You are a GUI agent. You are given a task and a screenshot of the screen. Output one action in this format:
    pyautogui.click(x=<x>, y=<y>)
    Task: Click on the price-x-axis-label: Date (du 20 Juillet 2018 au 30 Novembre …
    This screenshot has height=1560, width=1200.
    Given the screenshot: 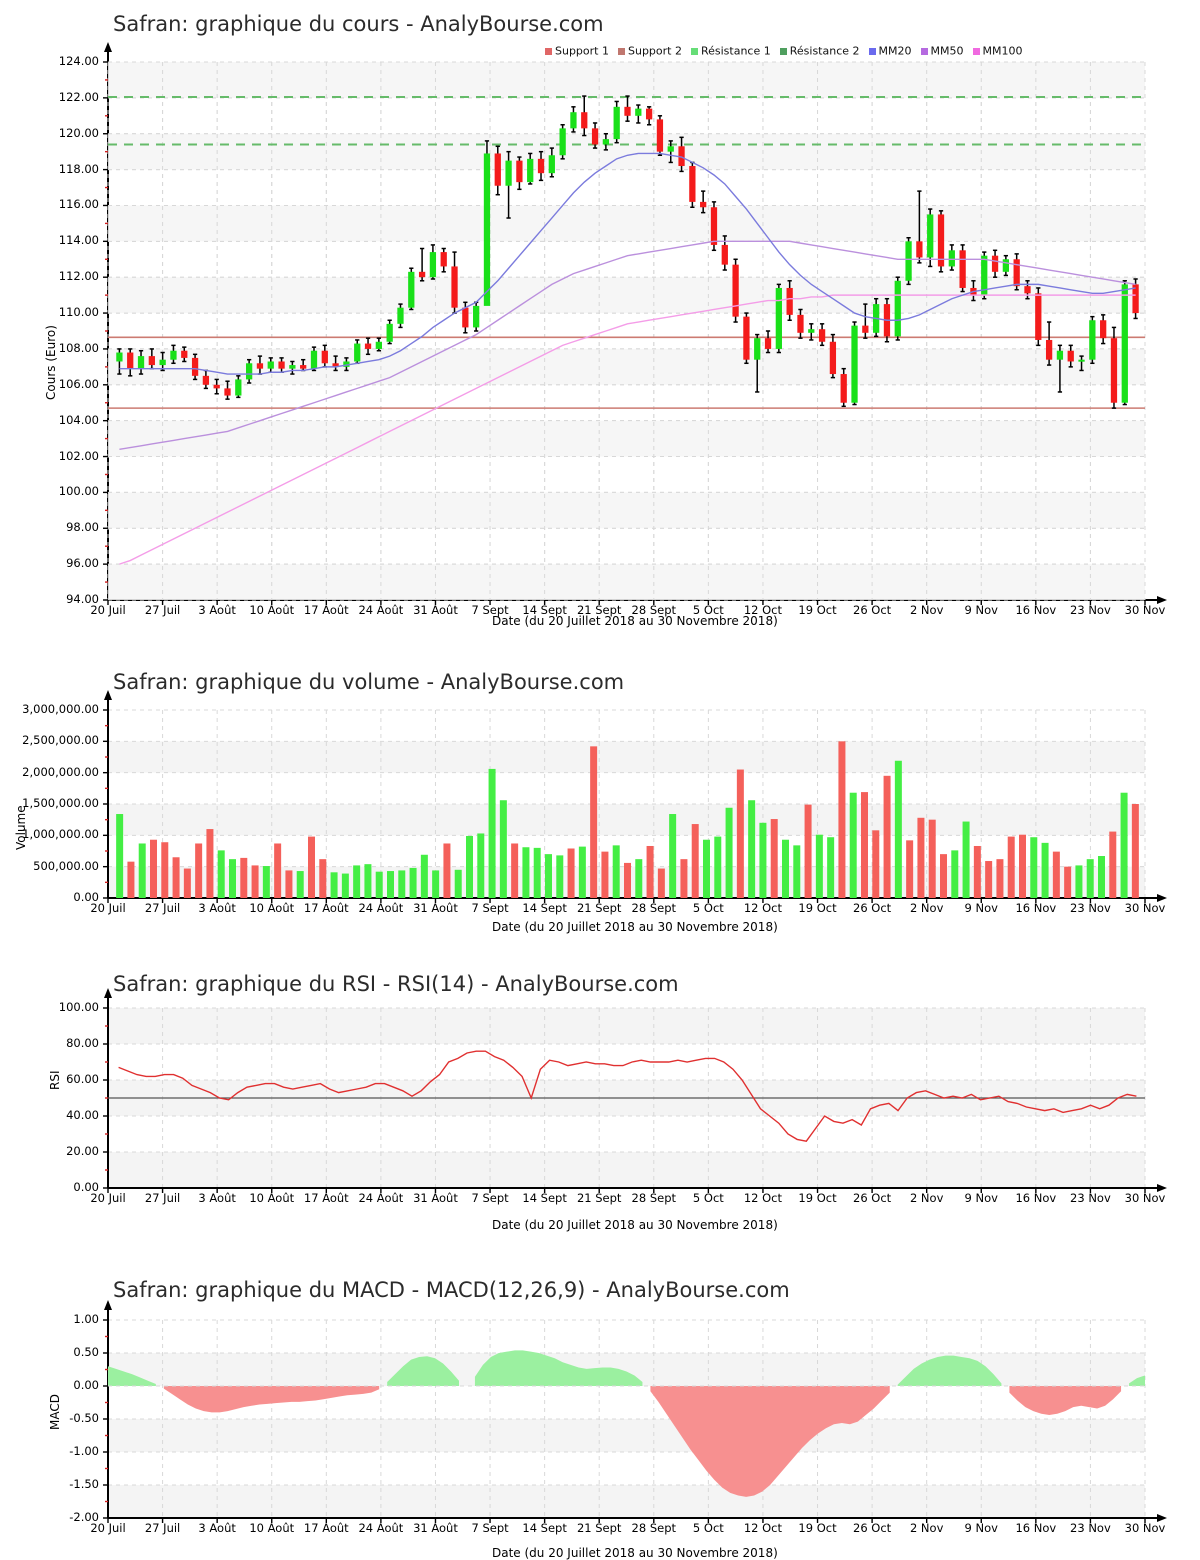 What is the action you would take?
    pyautogui.click(x=635, y=621)
    